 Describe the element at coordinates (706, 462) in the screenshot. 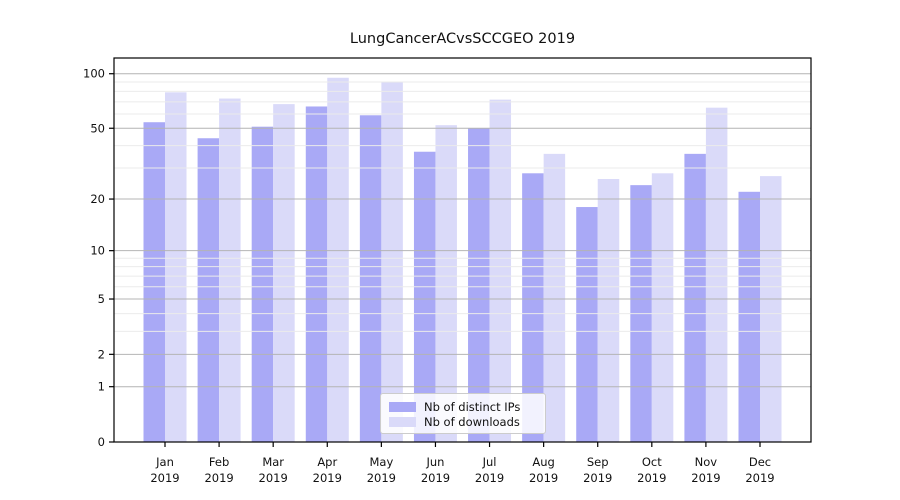

I see `x-tick-label-month: Nov` at that location.